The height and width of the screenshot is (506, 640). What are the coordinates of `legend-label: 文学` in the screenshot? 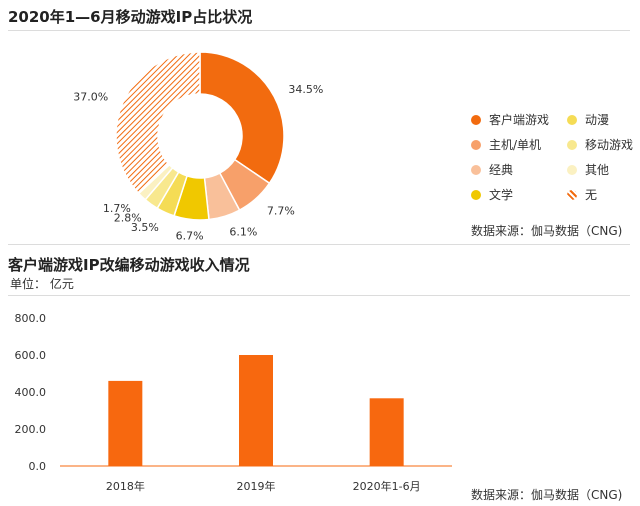 It's located at (501, 195).